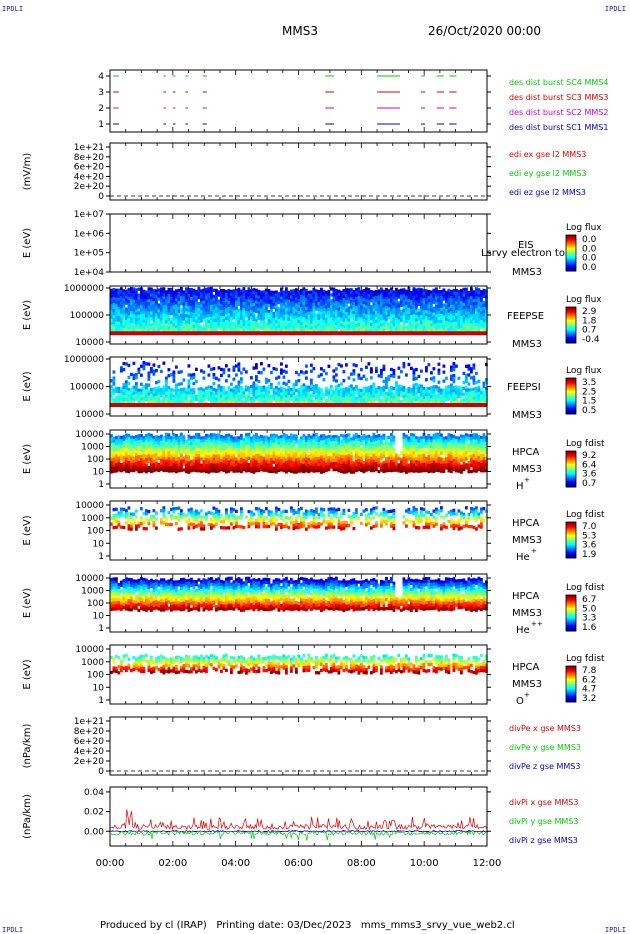 The image size is (630, 934). What do you see at coordinates (89, 415) in the screenshot?
I see `y-tick-label: 10000` at bounding box center [89, 415].